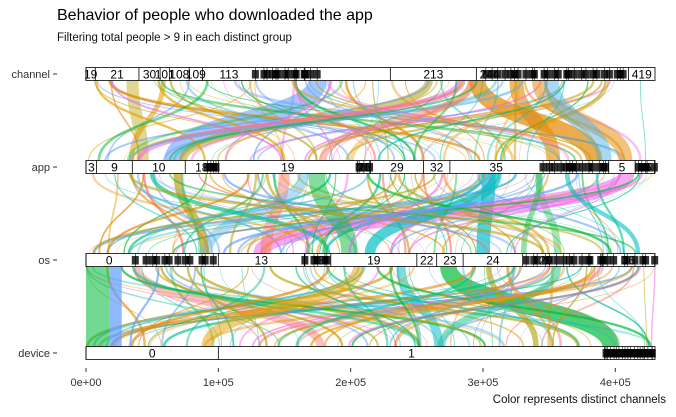 This screenshot has width=676, height=417. I want to click on stratum-label: 101, so click(165, 75).